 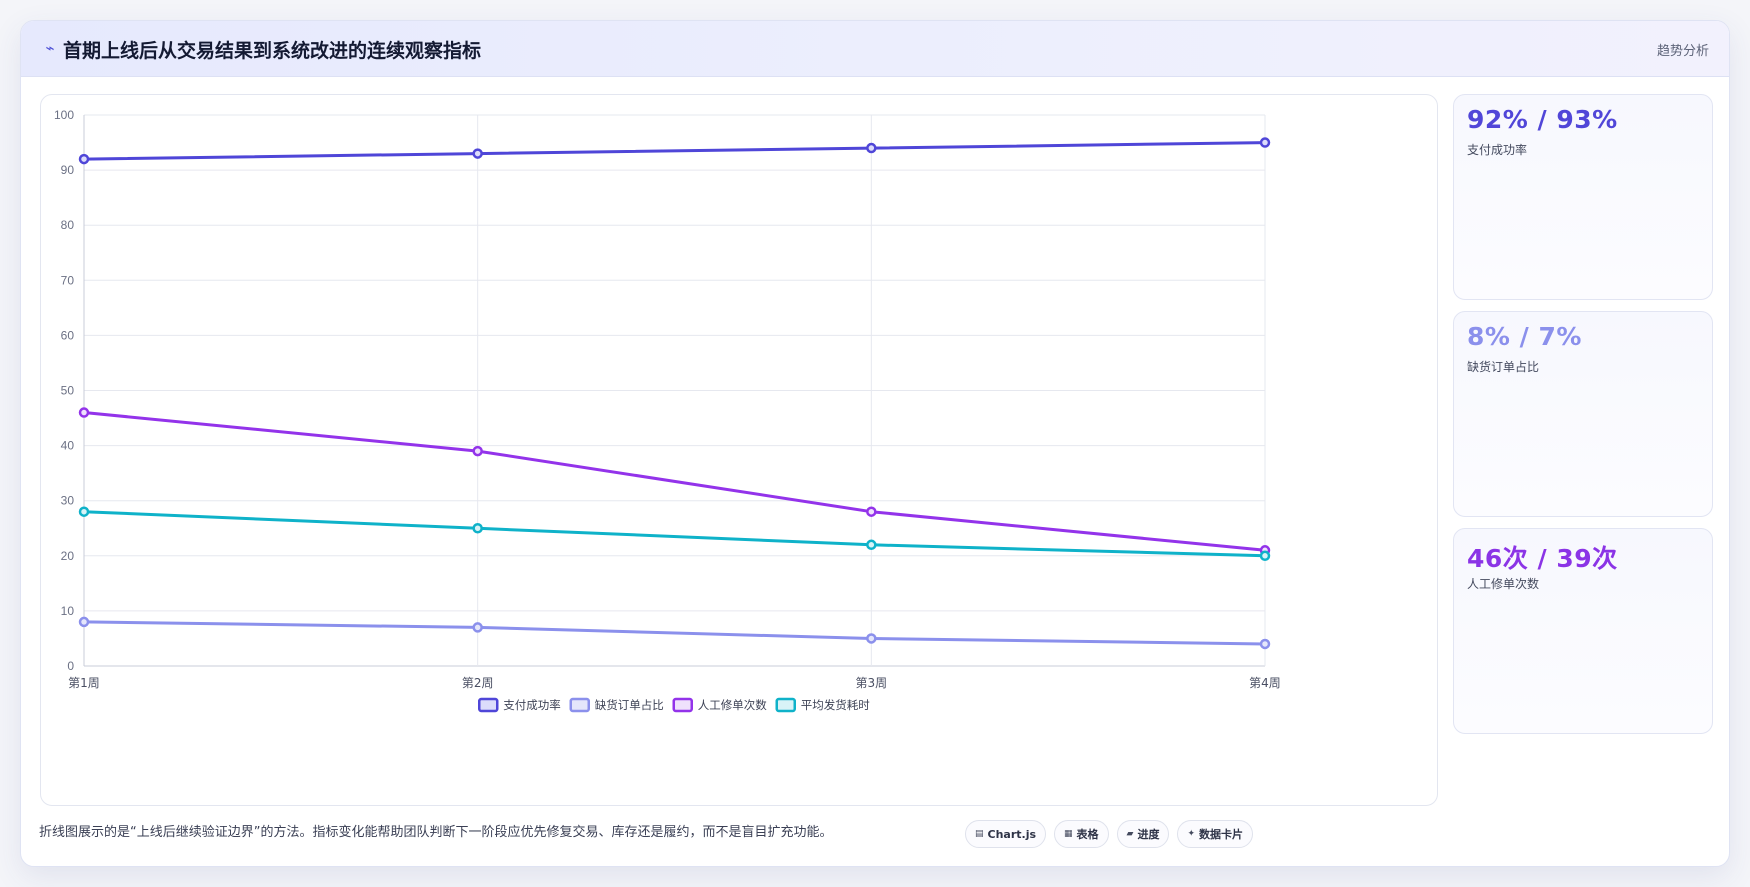 I want to click on stat-card-out-of-stock: 8% / 7% 缺货订单占比, so click(x=1583, y=414).